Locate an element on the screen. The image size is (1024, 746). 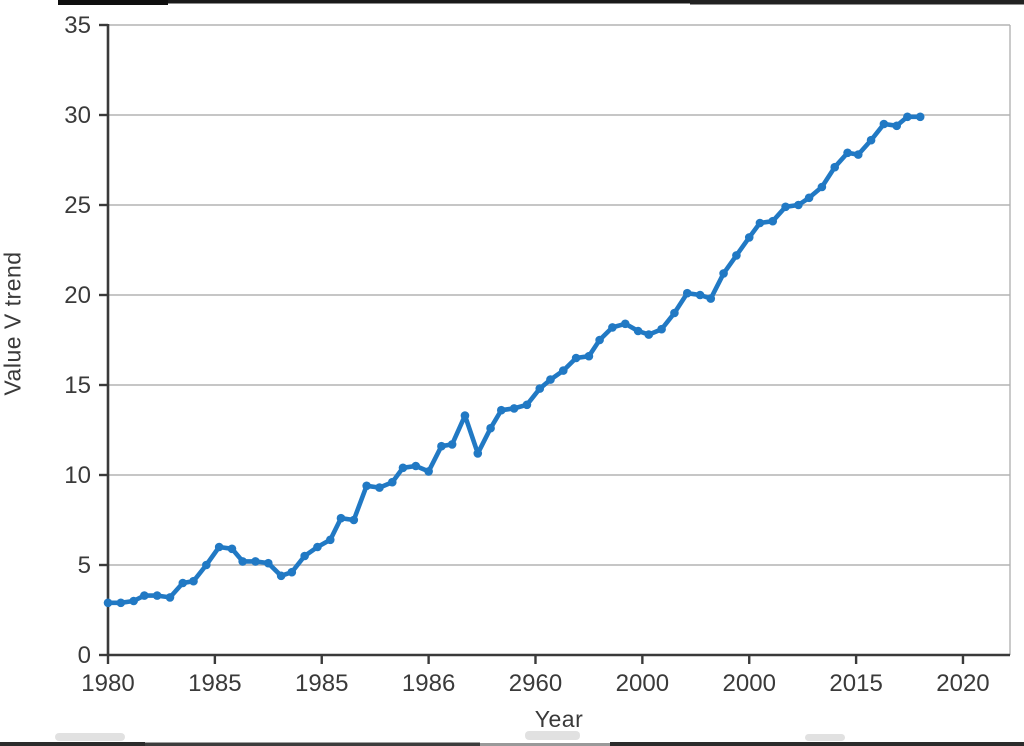
x-tick-label: 1980 is located at coordinates (107, 683).